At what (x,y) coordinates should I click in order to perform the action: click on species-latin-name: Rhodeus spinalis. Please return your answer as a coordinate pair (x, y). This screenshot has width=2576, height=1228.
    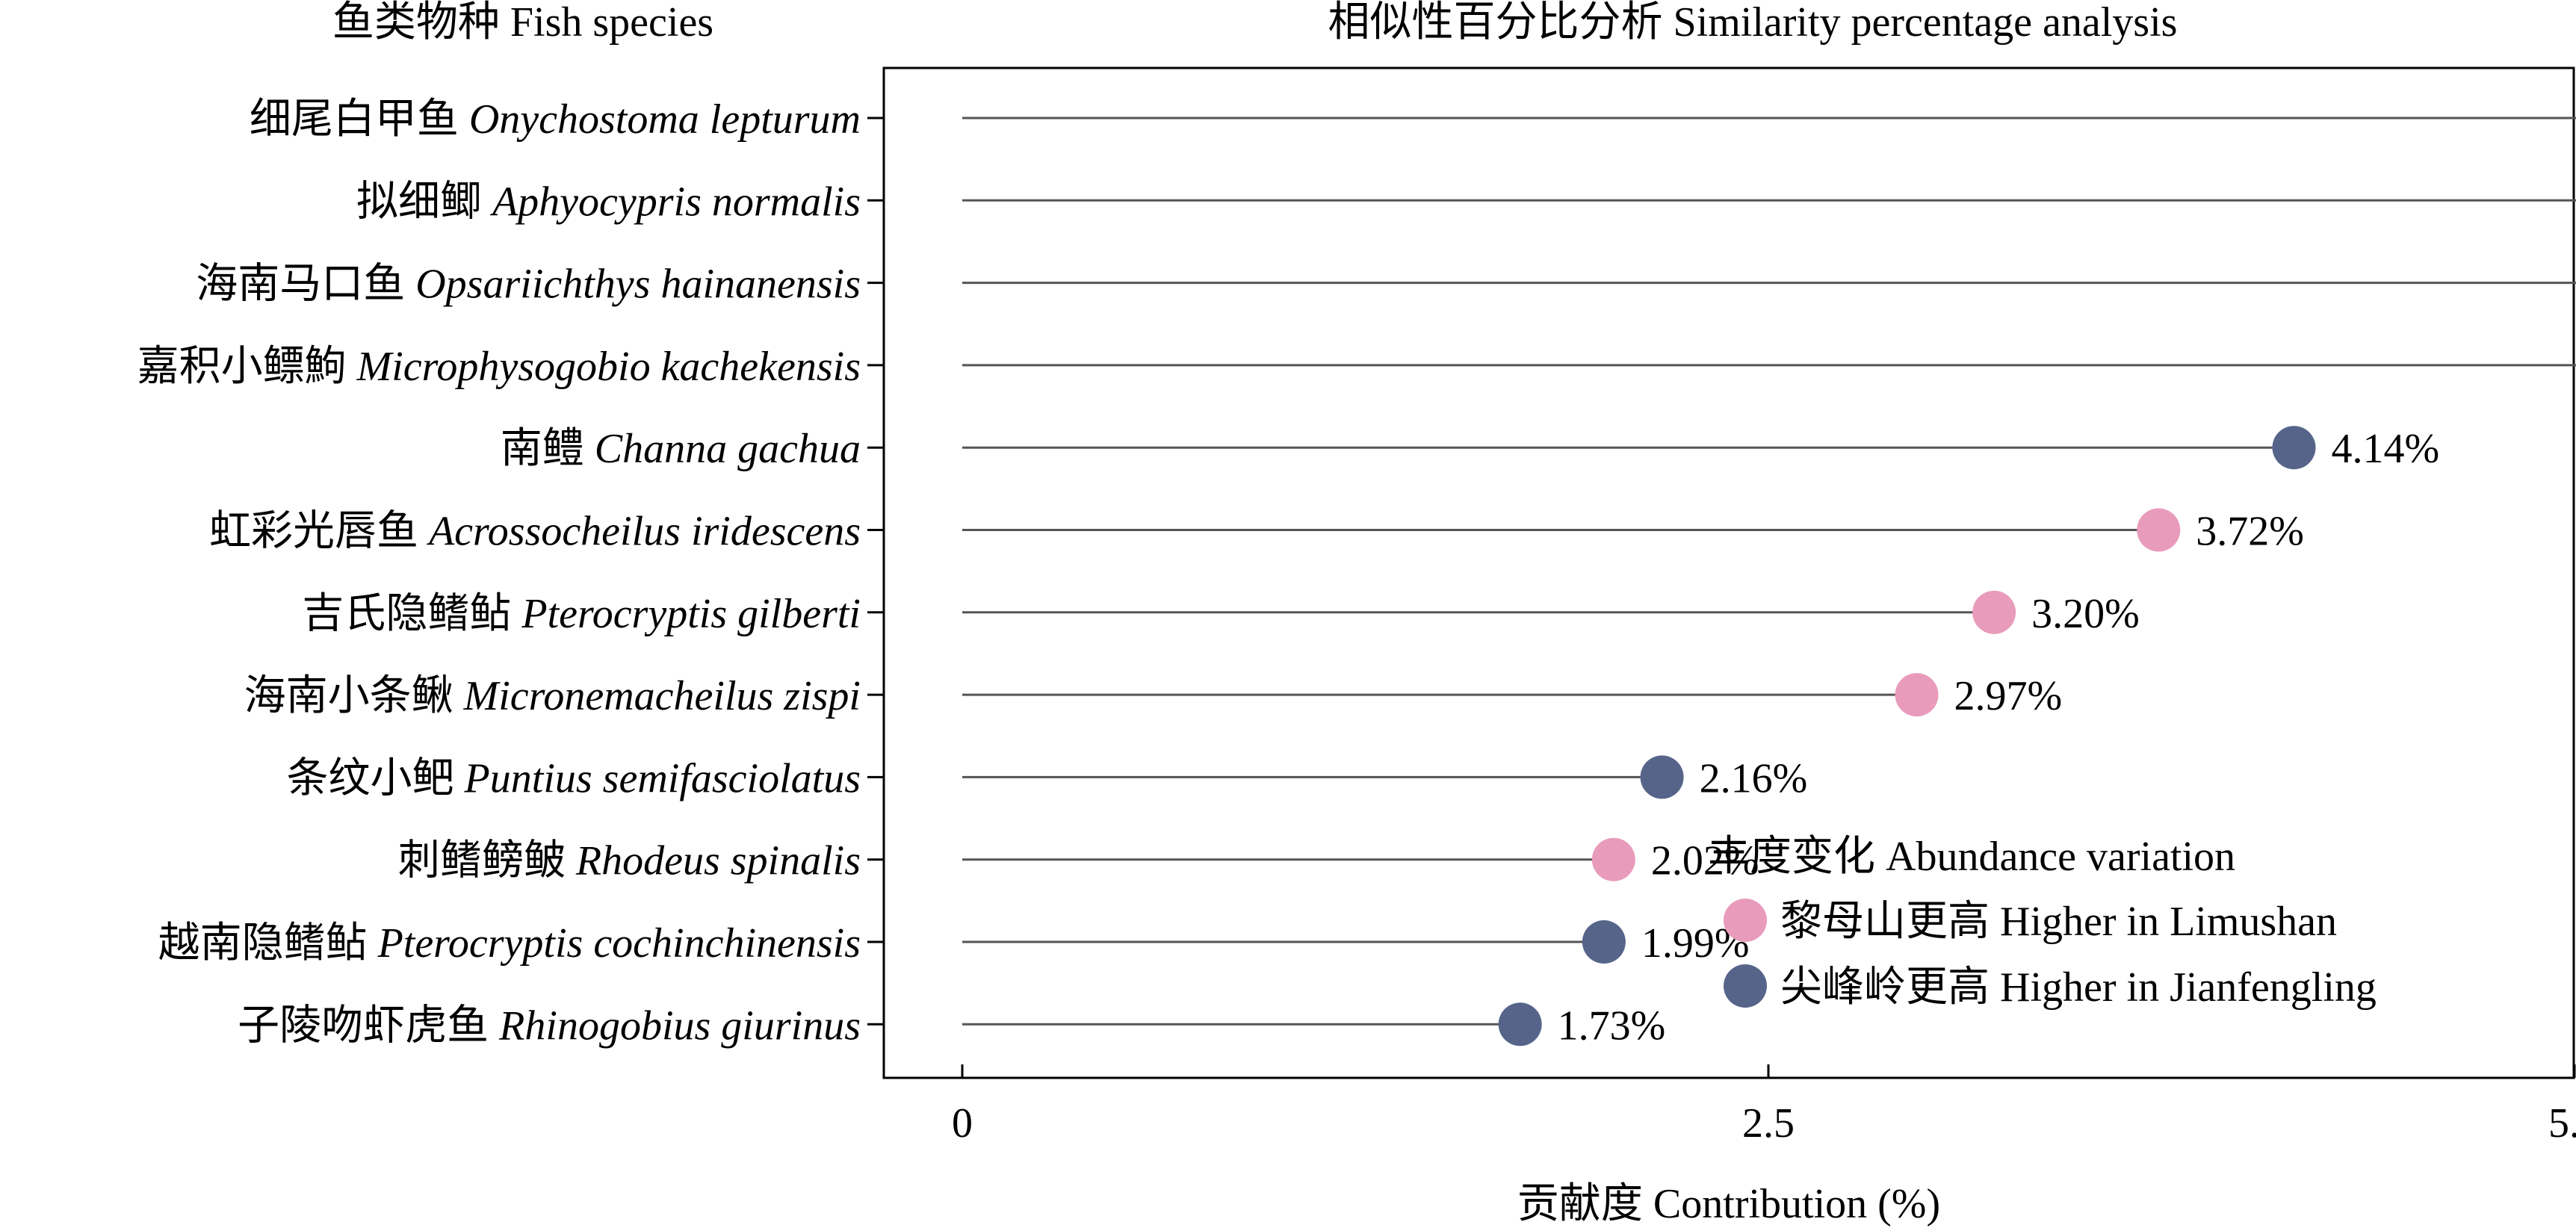
    Looking at the image, I should click on (718, 861).